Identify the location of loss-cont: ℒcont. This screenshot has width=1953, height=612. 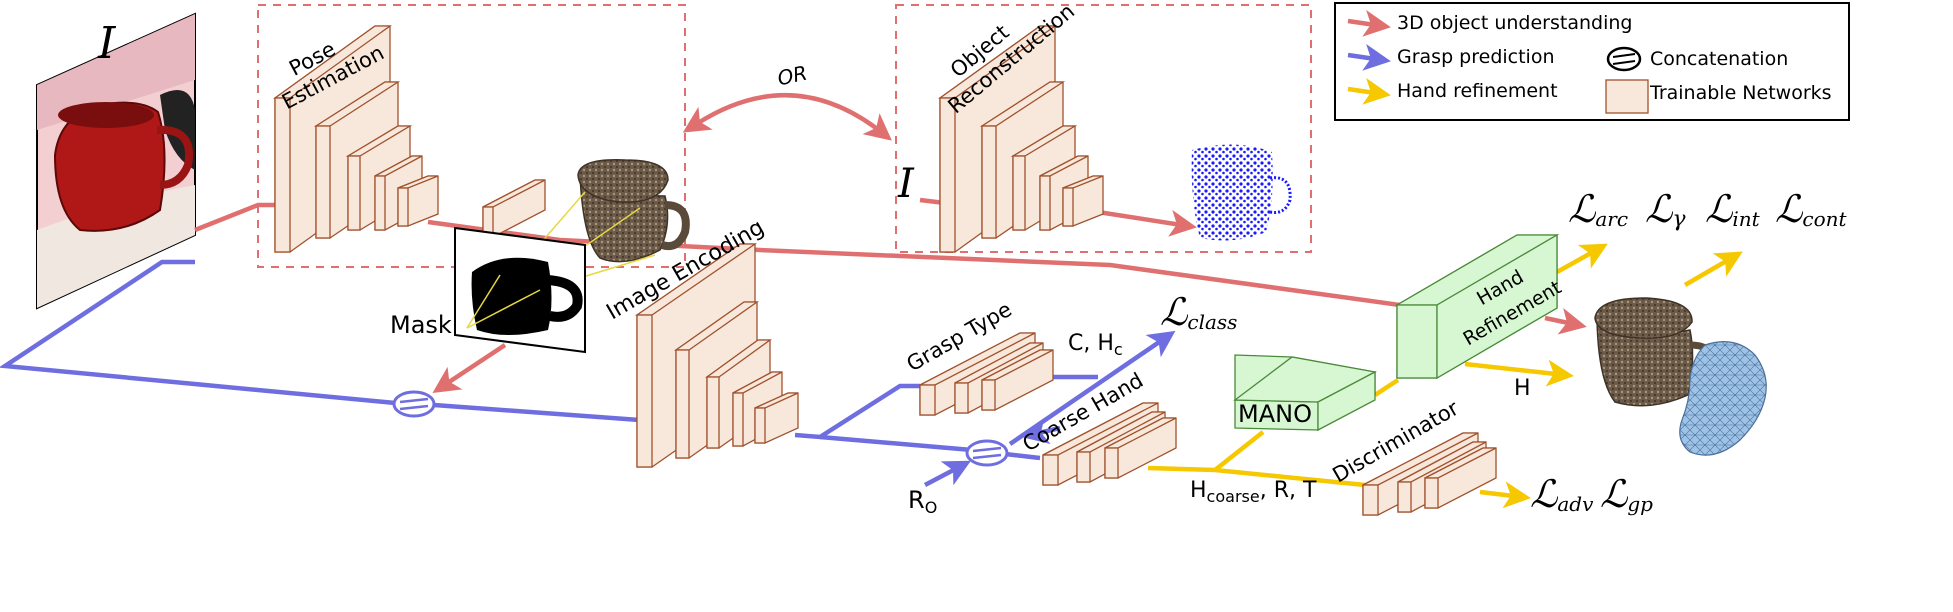
(1811, 209).